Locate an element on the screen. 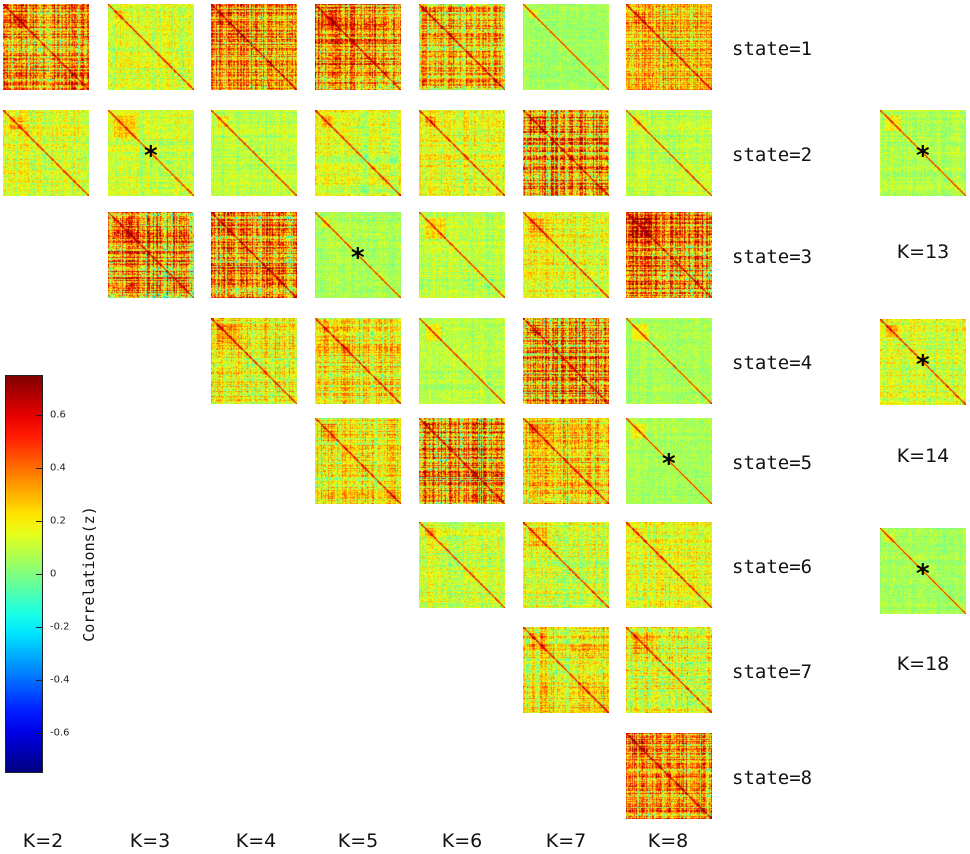 Image resolution: width=970 pixels, height=854 pixels. matrix-k7-state5 is located at coordinates (566, 461).